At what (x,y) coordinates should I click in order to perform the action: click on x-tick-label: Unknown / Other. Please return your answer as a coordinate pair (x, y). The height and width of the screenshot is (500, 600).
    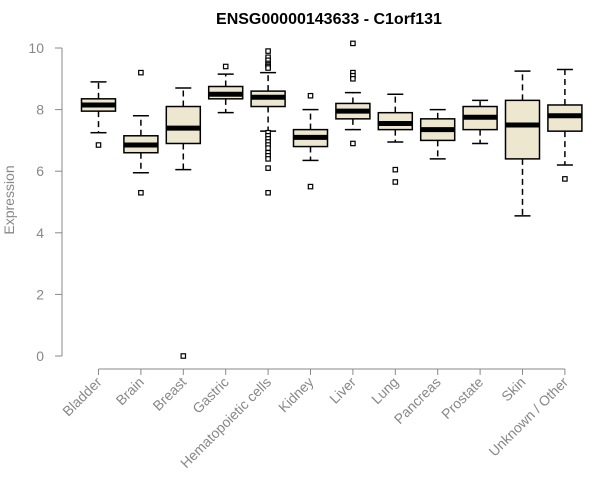
    Looking at the image, I should click on (528, 417).